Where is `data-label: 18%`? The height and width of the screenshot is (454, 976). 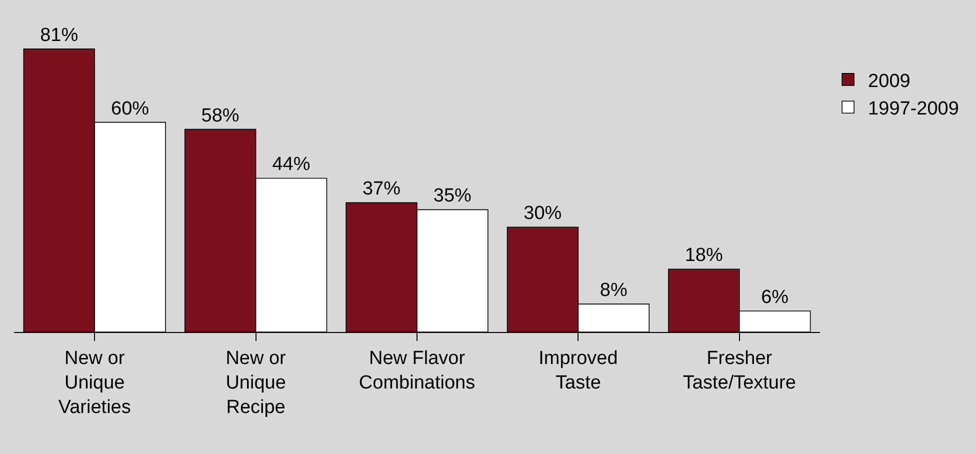
data-label: 18% is located at coordinates (703, 255).